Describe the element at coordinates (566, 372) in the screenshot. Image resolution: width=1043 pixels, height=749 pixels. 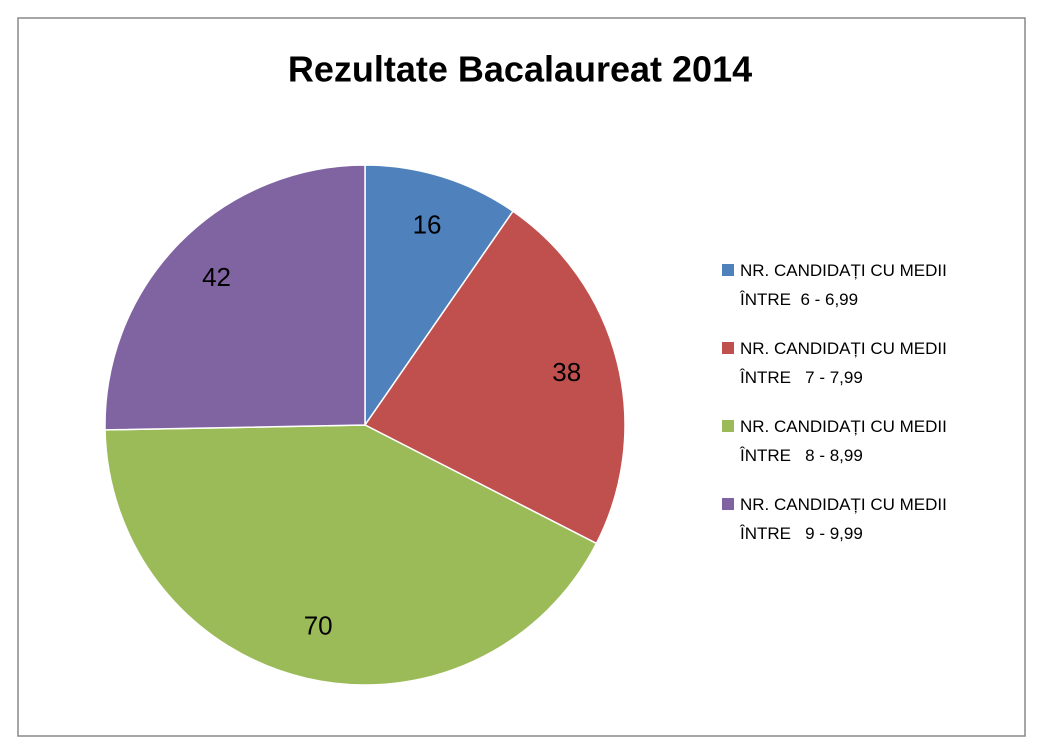
I see `data-label: 38` at that location.